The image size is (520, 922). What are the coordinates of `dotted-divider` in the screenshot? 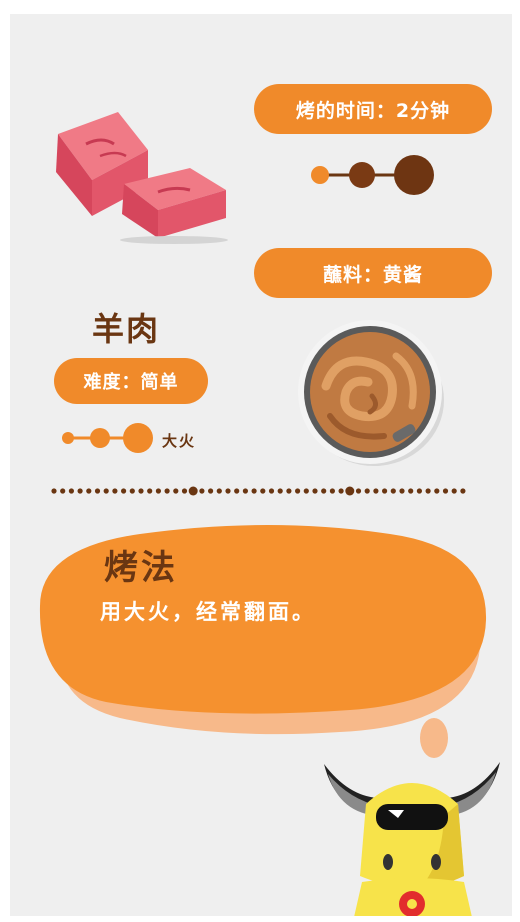 It's located at (258, 491).